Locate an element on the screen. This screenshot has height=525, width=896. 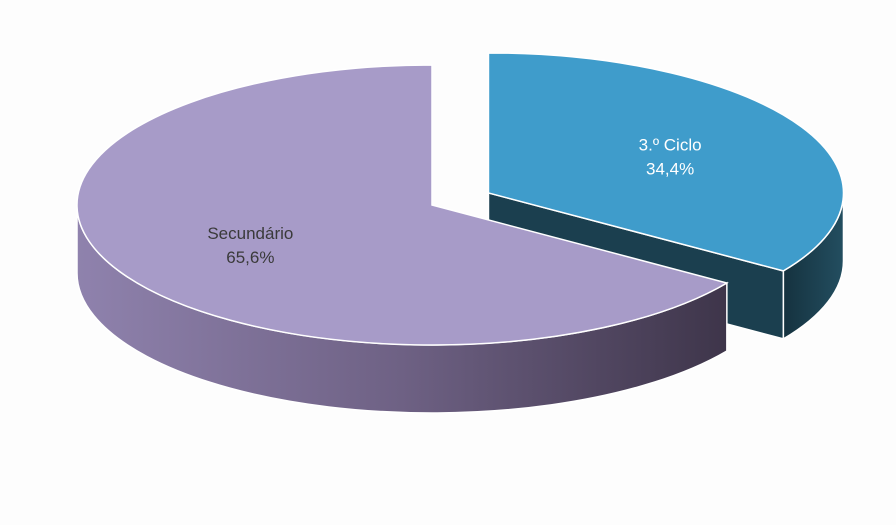
pie-labels: 3.º Ciclo 34,4% Secundário 65,6% is located at coordinates (454, 201).